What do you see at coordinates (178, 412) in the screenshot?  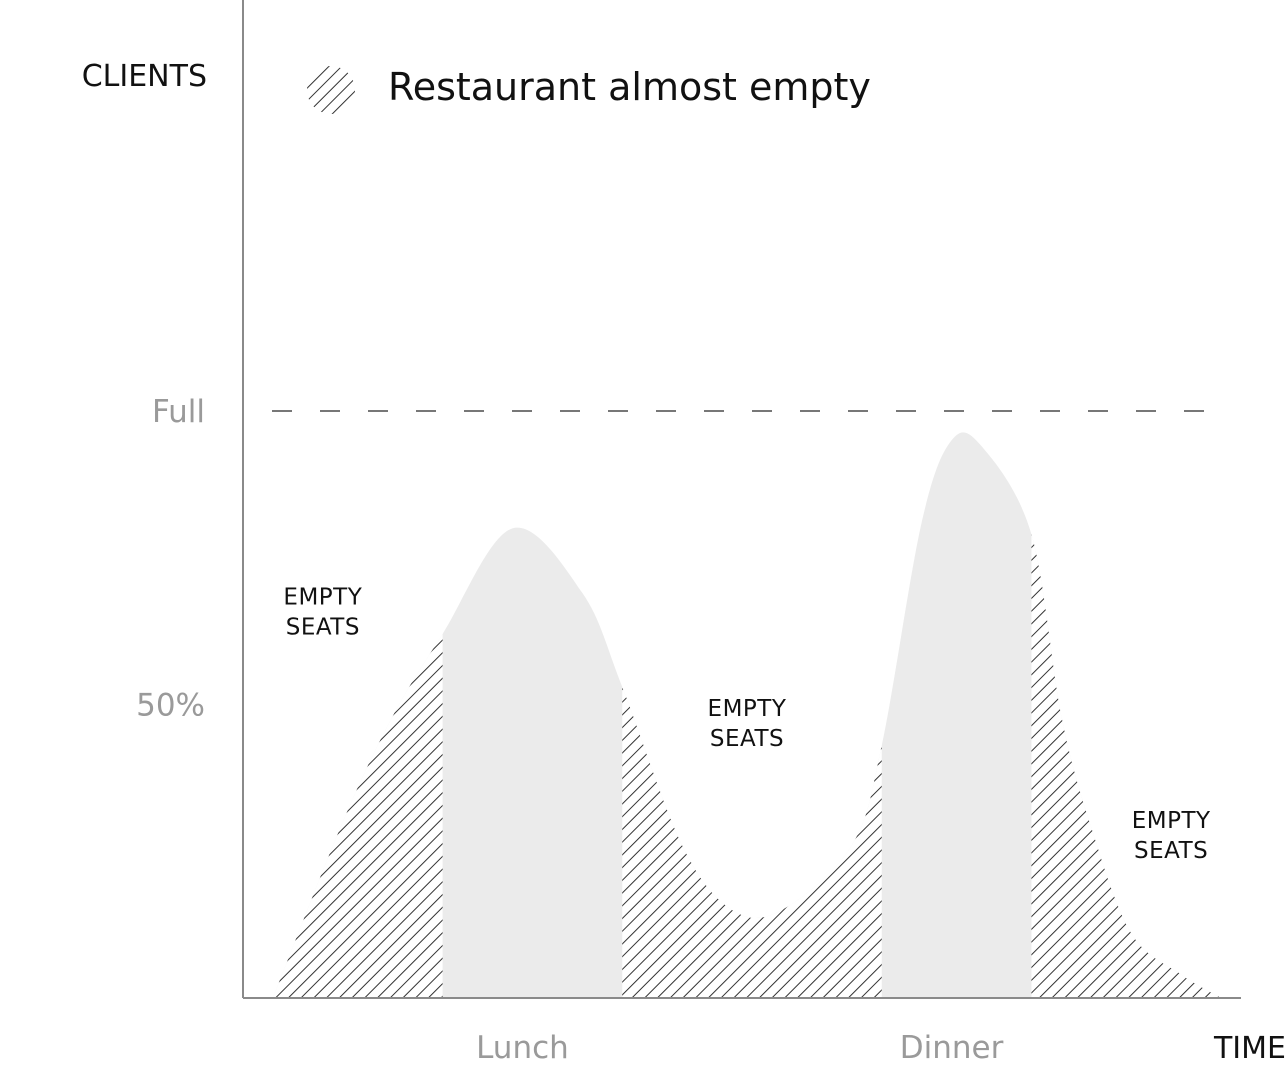 I see `y-tick-label: Full` at bounding box center [178, 412].